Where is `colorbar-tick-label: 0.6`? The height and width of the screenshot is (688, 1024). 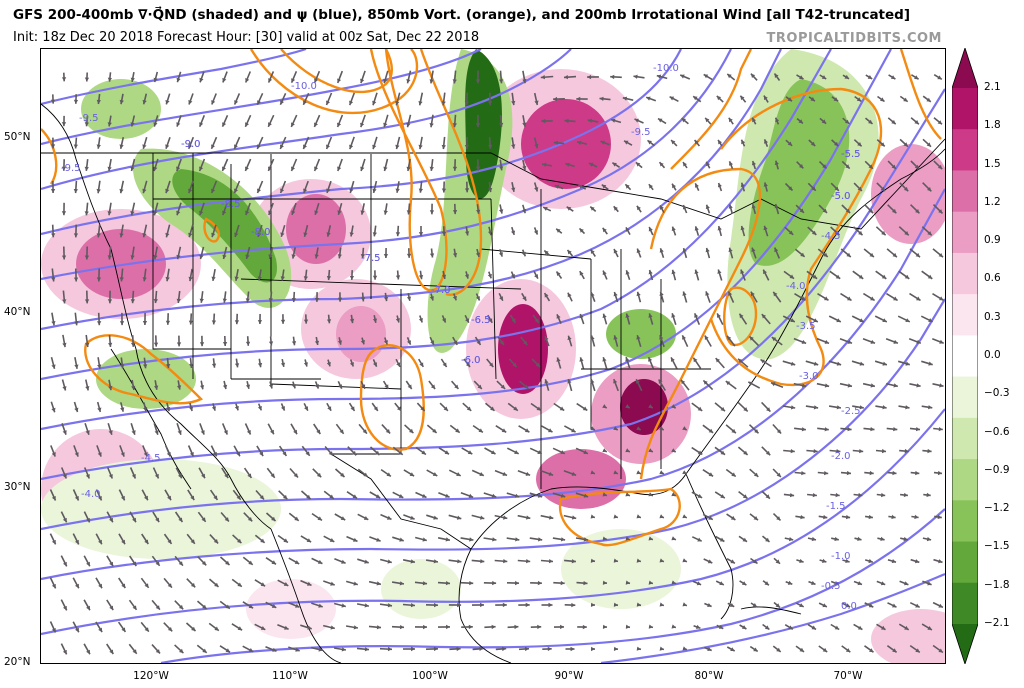 colorbar-tick-label: 0.6 is located at coordinates (992, 278).